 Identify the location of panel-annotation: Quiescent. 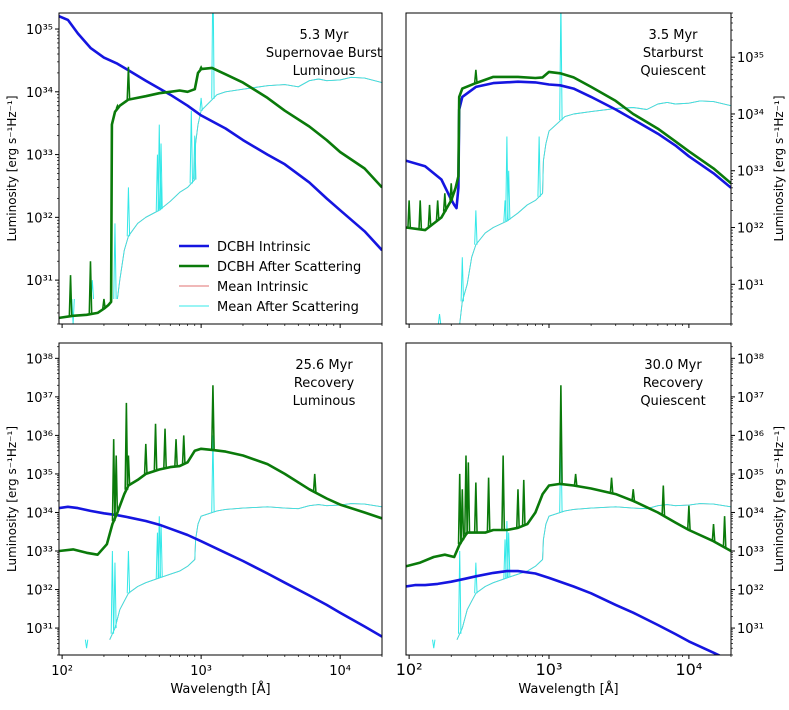
(672, 401).